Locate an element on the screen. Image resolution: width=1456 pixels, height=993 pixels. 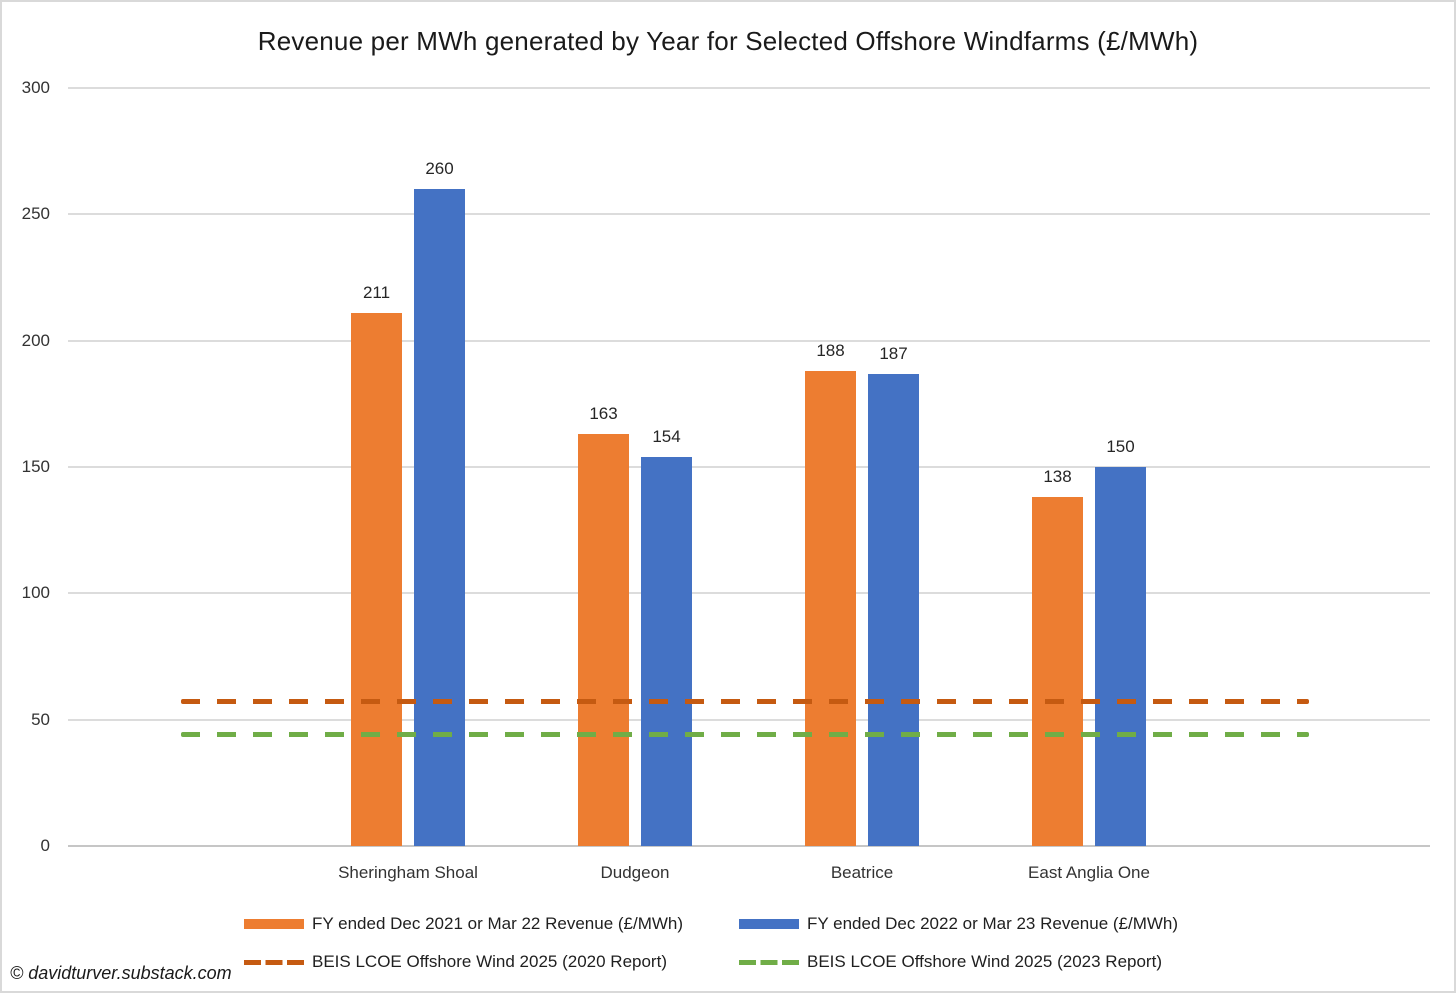
x-axis-line is located at coordinates (749, 846).